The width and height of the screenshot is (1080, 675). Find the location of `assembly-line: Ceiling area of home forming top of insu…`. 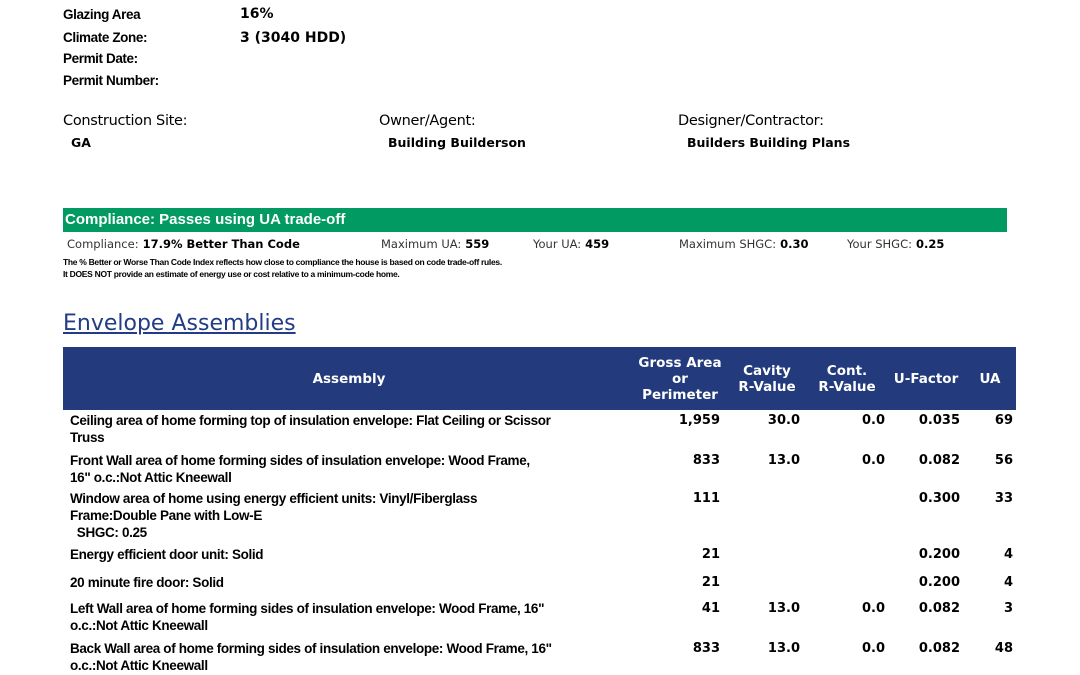

assembly-line: Ceiling area of home forming top of insu… is located at coordinates (310, 420).